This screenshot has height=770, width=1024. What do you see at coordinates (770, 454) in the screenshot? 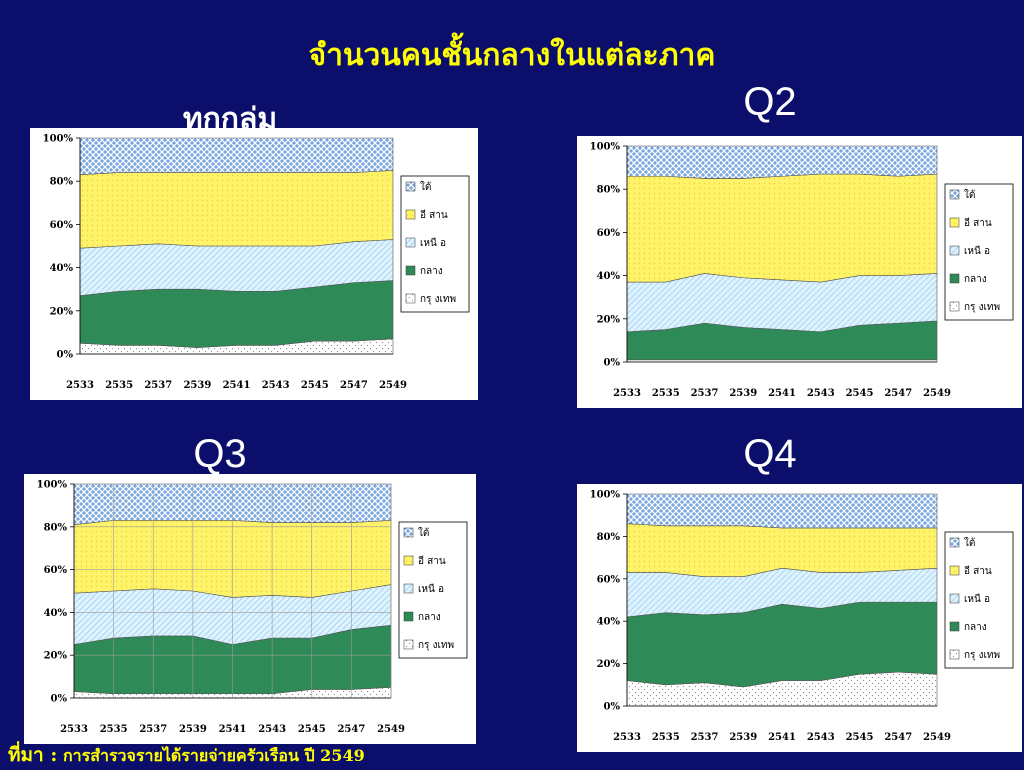
I see `chart-title-q4: Q4` at bounding box center [770, 454].